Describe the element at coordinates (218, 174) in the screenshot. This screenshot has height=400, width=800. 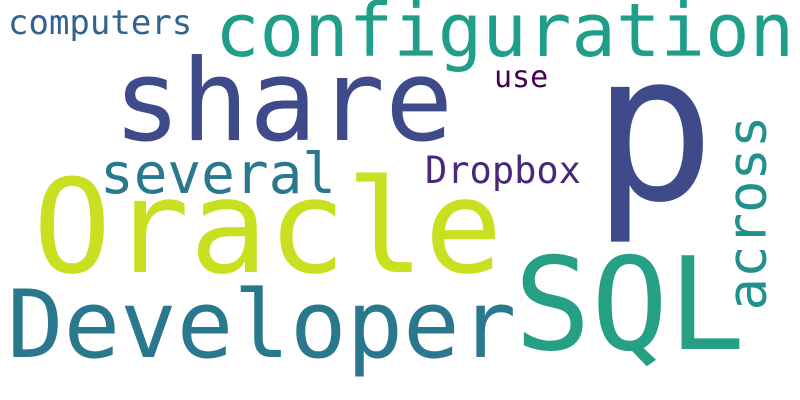
I see `word-several: several` at that location.